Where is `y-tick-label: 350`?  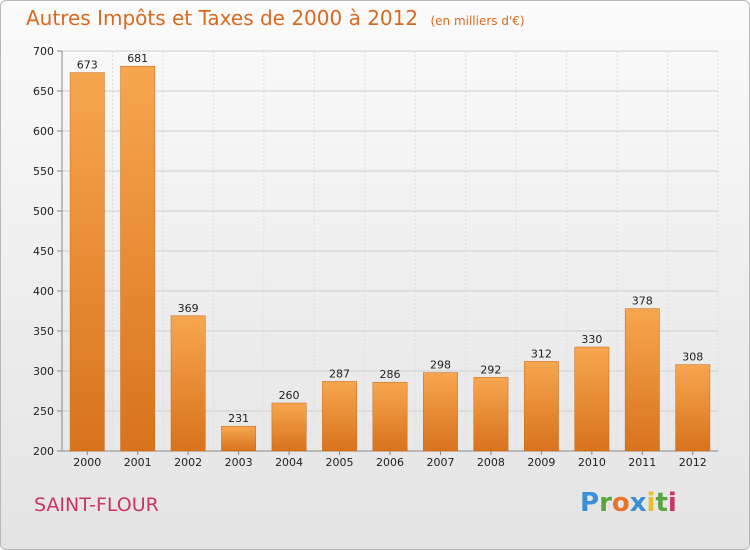 y-tick-label: 350 is located at coordinates (43, 331).